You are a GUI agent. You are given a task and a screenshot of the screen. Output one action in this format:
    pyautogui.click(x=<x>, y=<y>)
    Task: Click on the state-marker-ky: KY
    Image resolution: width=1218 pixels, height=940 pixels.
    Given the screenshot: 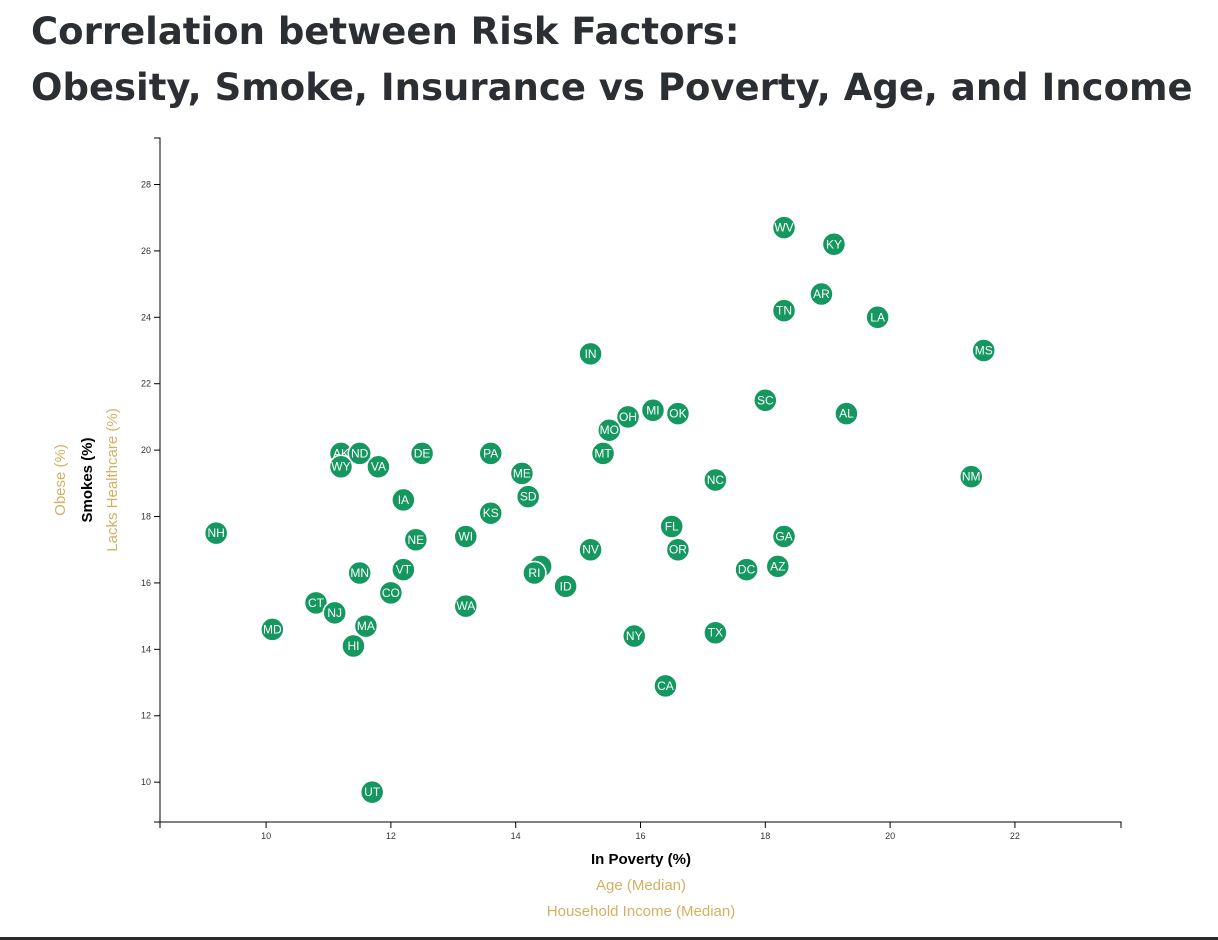 What is the action you would take?
    pyautogui.click(x=834, y=244)
    